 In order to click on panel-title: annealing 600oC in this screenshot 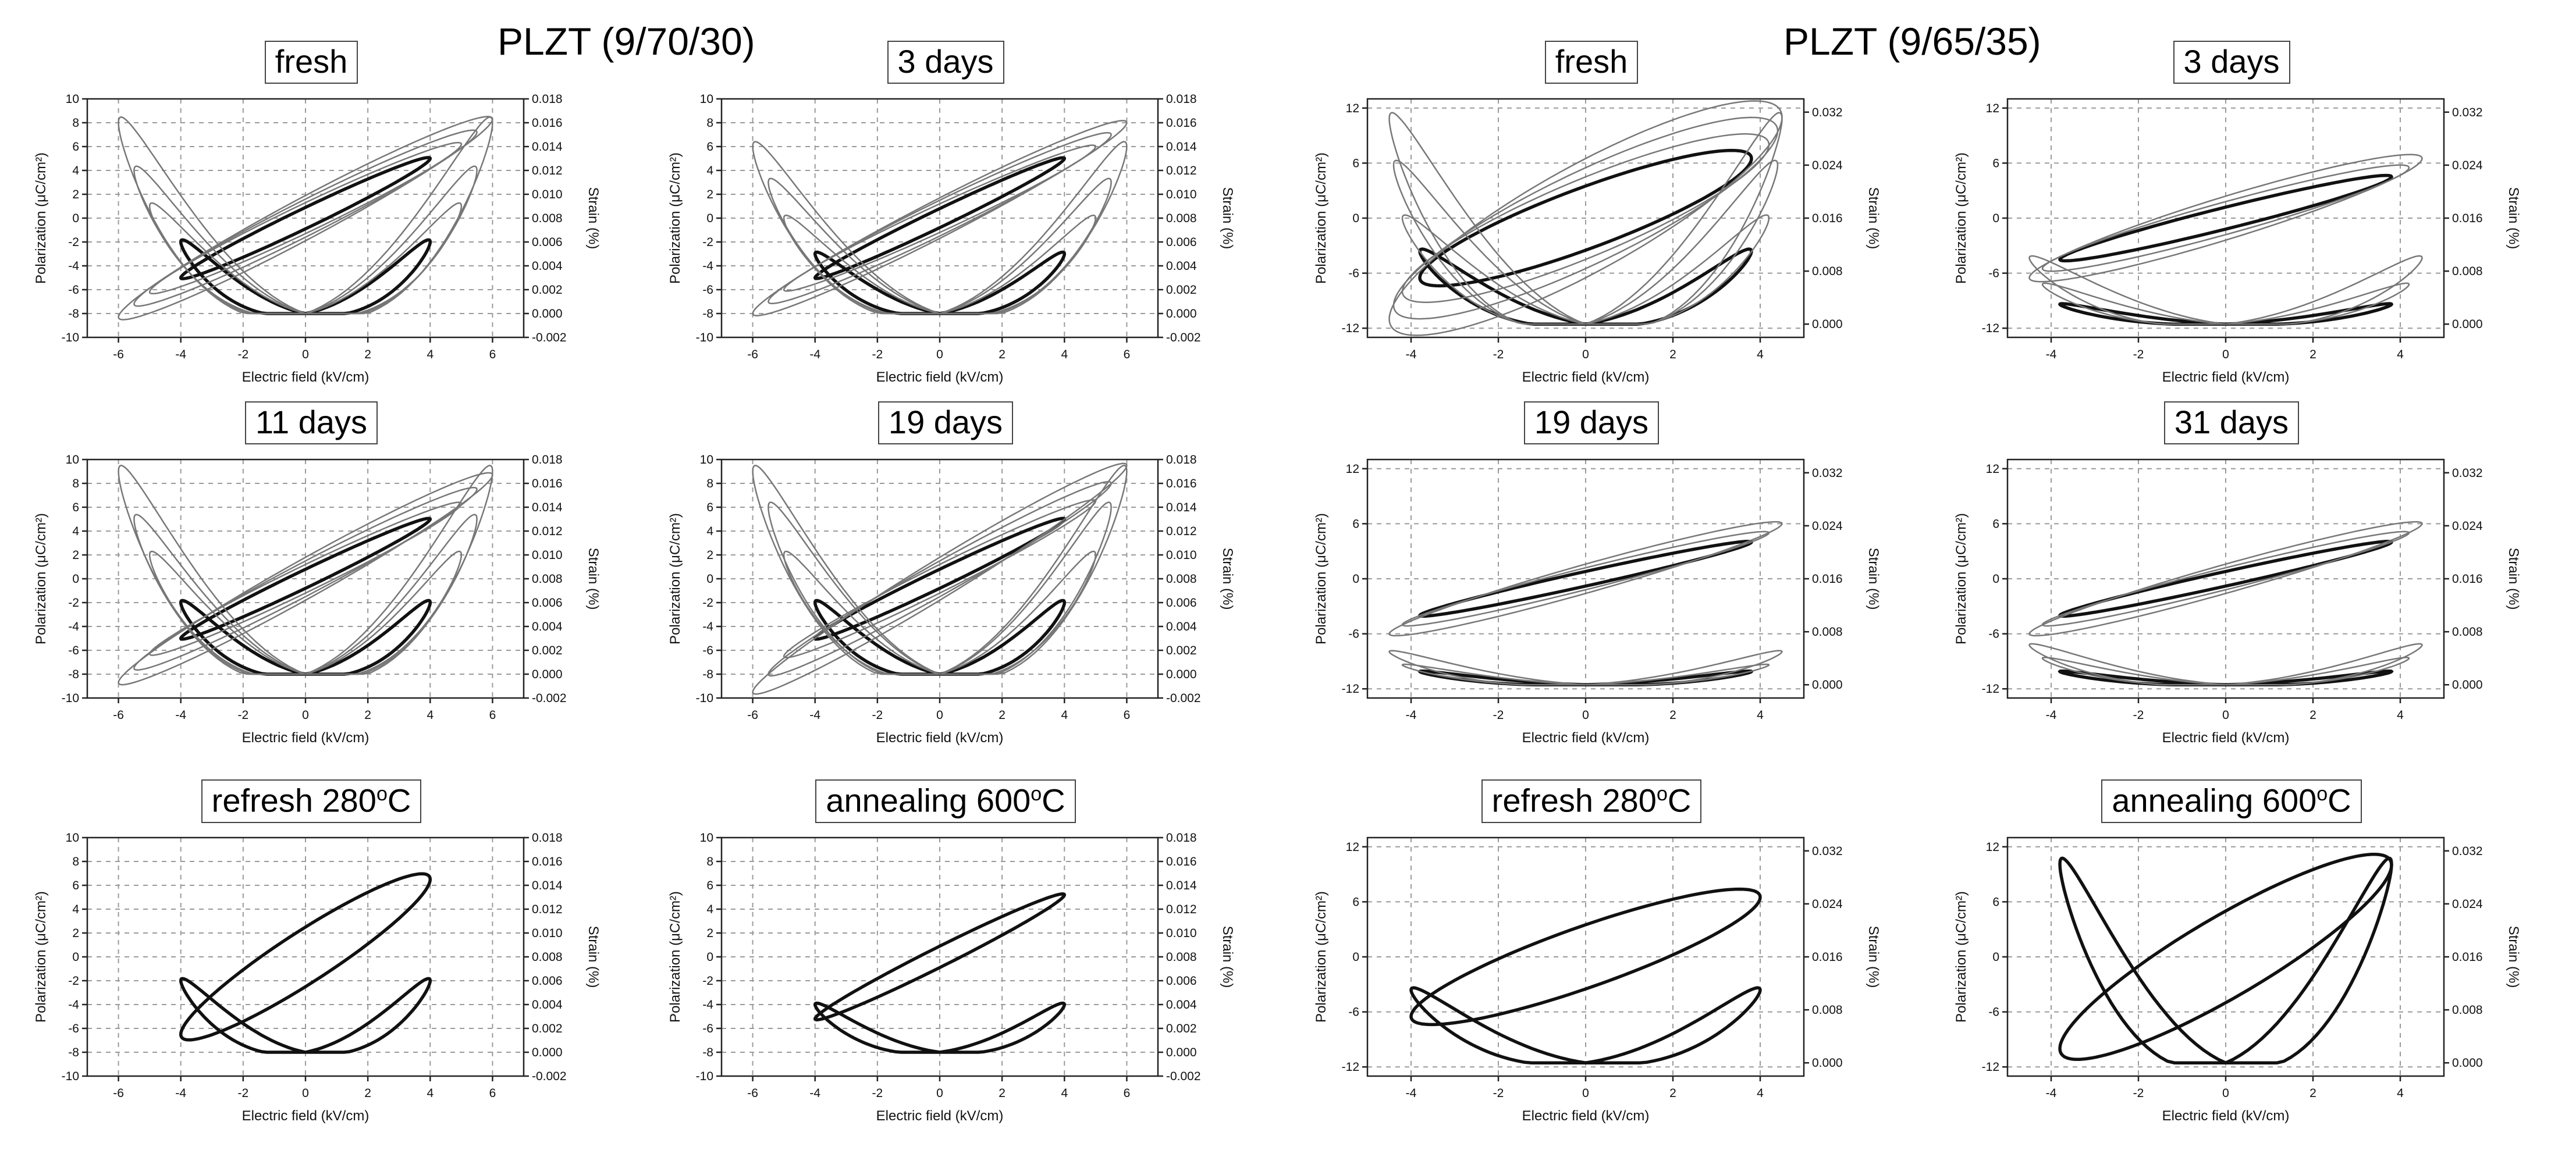, I will do `click(945, 801)`.